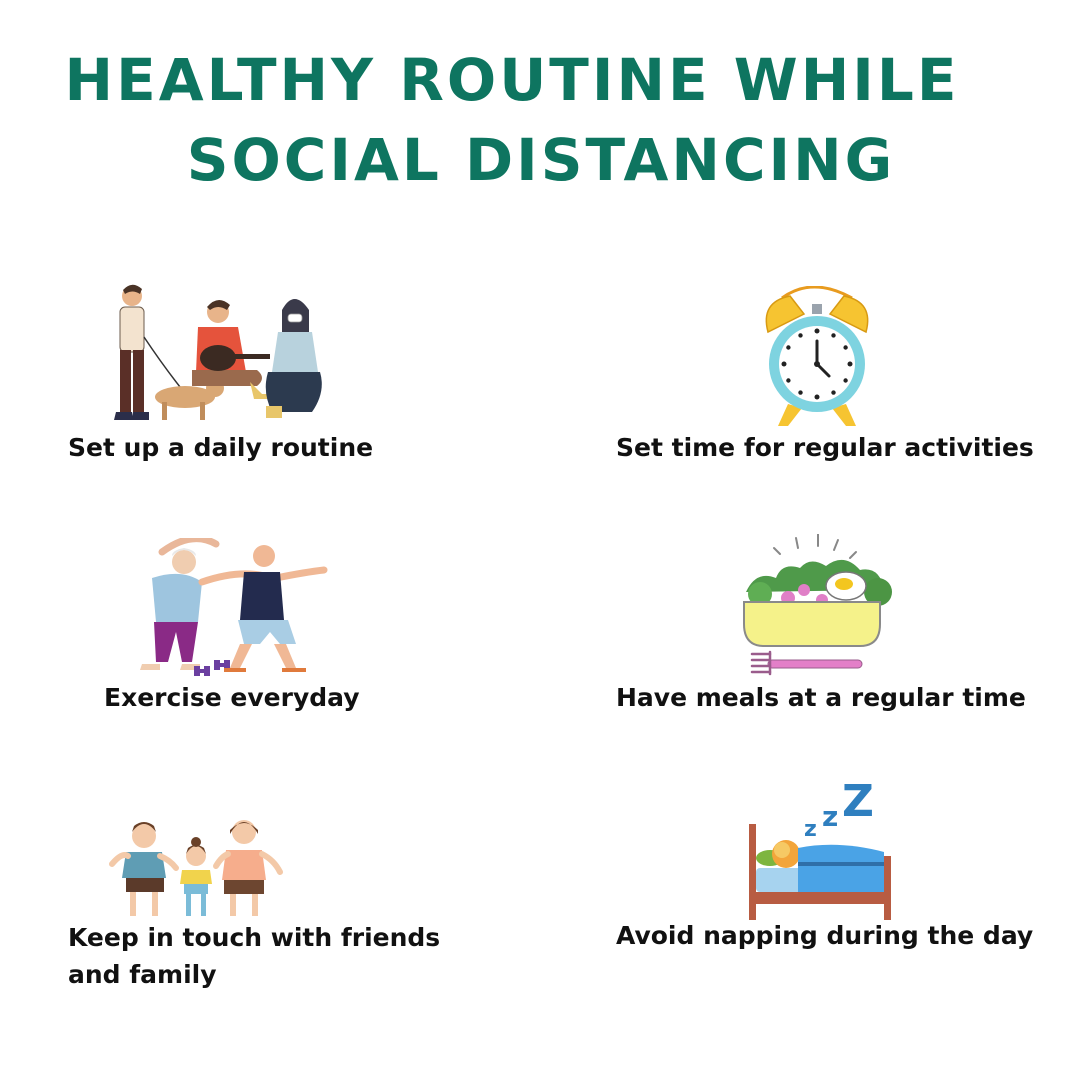 The image size is (1080, 1080). I want to click on seniors-exercising-icon, so click(226, 608).